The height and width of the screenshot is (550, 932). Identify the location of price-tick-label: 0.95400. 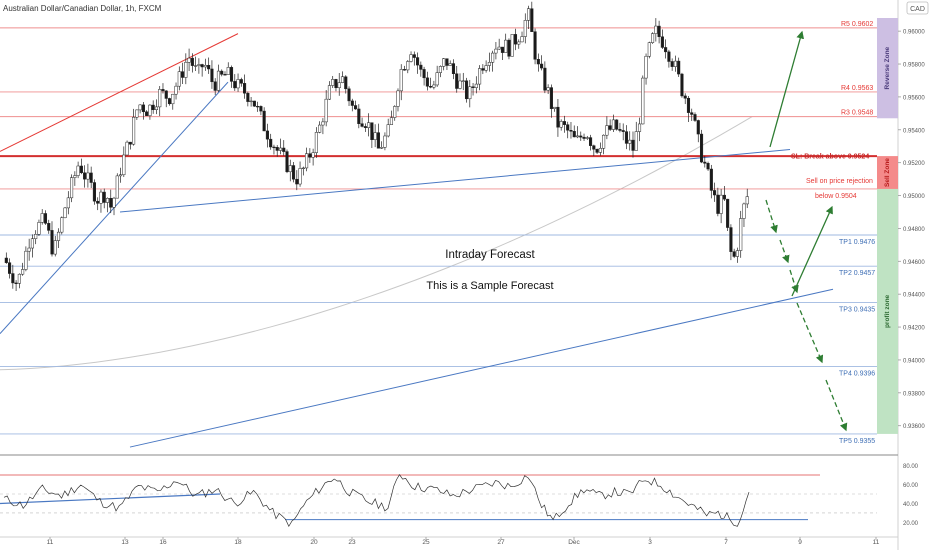
(914, 131).